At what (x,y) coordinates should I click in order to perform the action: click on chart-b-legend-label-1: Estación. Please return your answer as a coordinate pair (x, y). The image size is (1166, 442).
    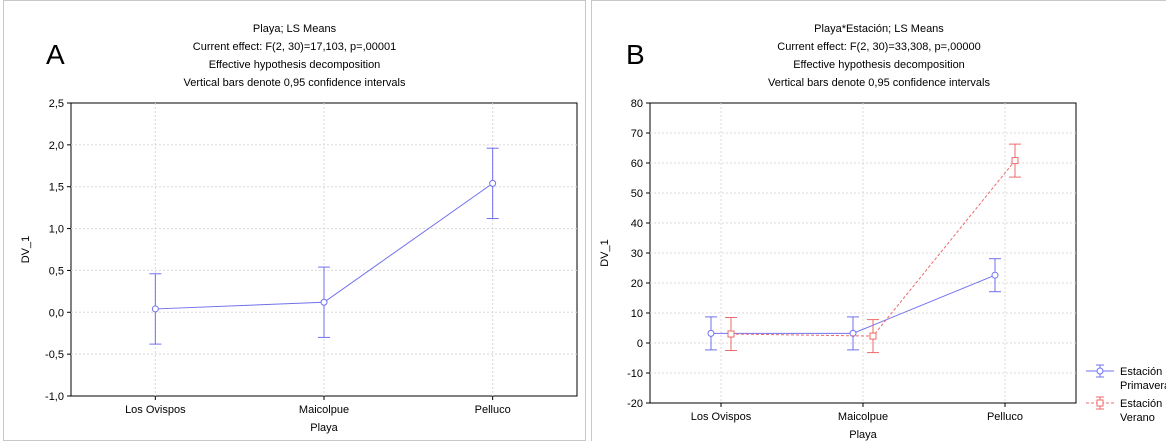
    Looking at the image, I should click on (1141, 404).